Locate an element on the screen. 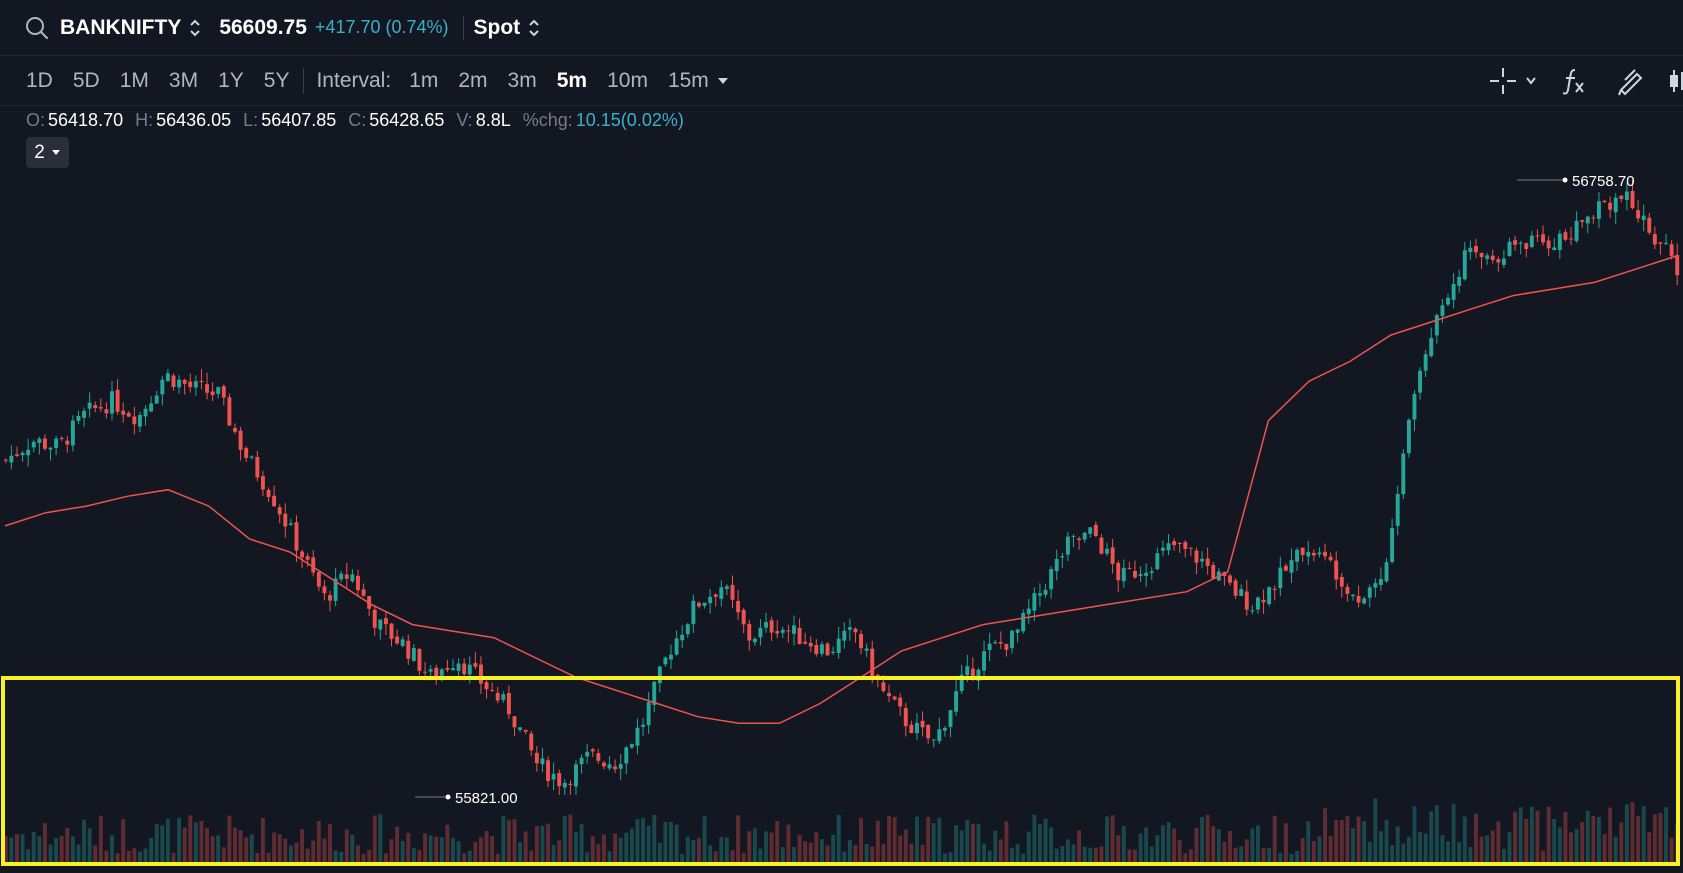 The image size is (1683, 873). toolbar-tools is located at coordinates (1586, 81).